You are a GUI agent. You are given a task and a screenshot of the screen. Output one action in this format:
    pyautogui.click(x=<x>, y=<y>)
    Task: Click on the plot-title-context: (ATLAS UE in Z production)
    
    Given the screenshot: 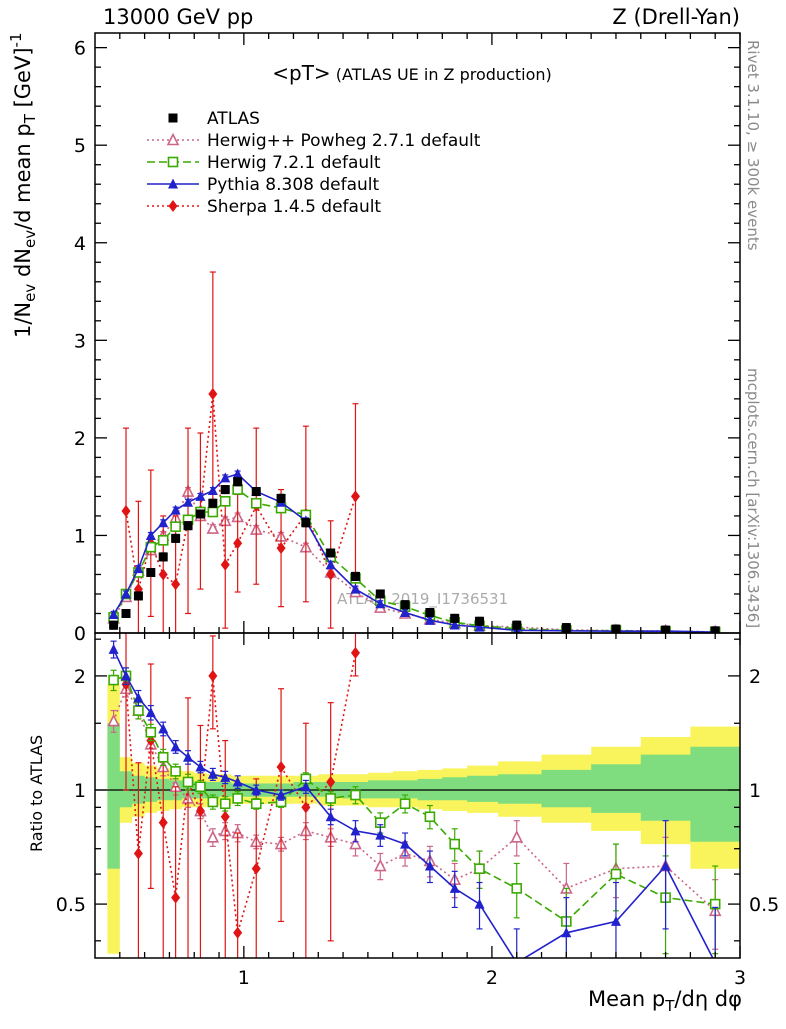 What is the action you would take?
    pyautogui.click(x=441, y=74)
    